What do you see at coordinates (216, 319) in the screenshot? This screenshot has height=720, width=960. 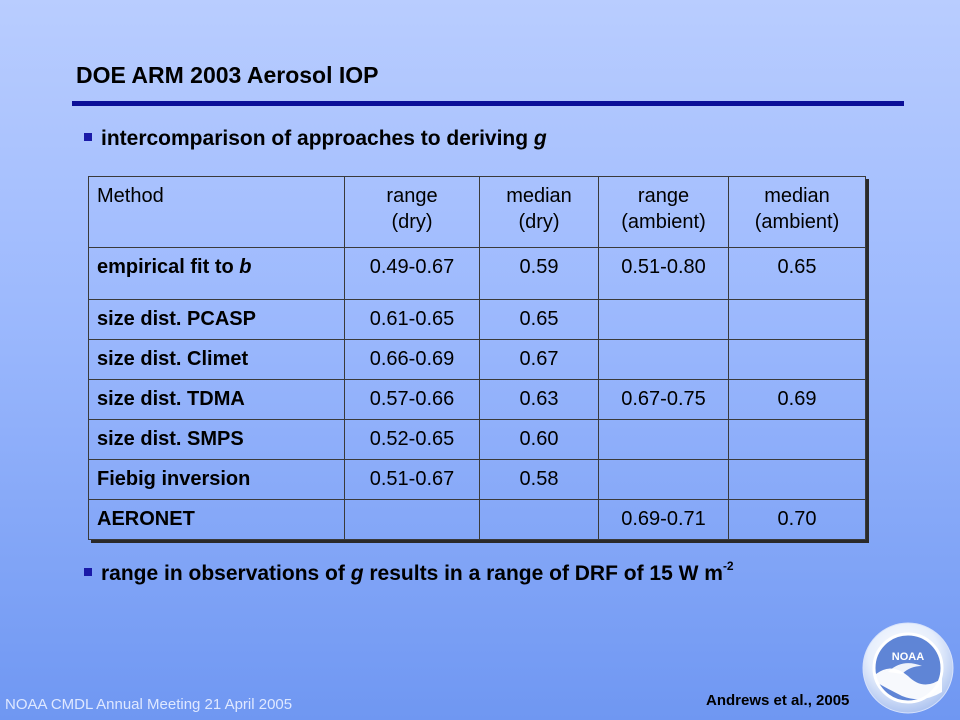 I see `cell-method: size dist. PCASP` at bounding box center [216, 319].